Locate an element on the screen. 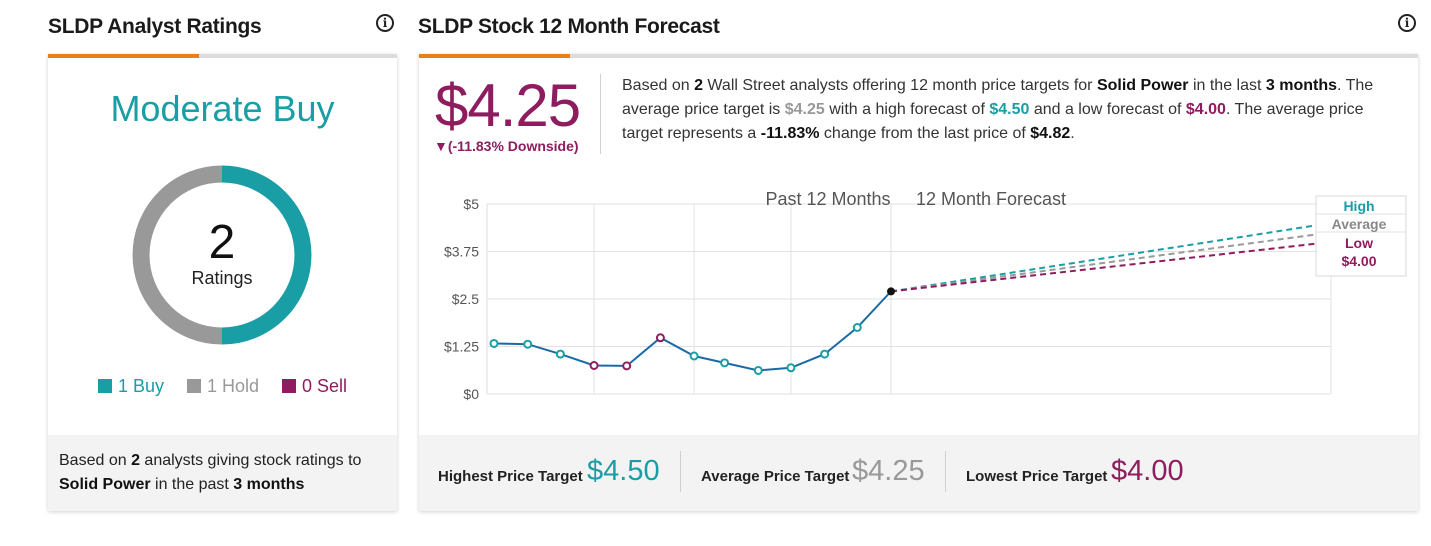 The height and width of the screenshot is (546, 1431). y-tick-label: $1.25 is located at coordinates (461, 347).